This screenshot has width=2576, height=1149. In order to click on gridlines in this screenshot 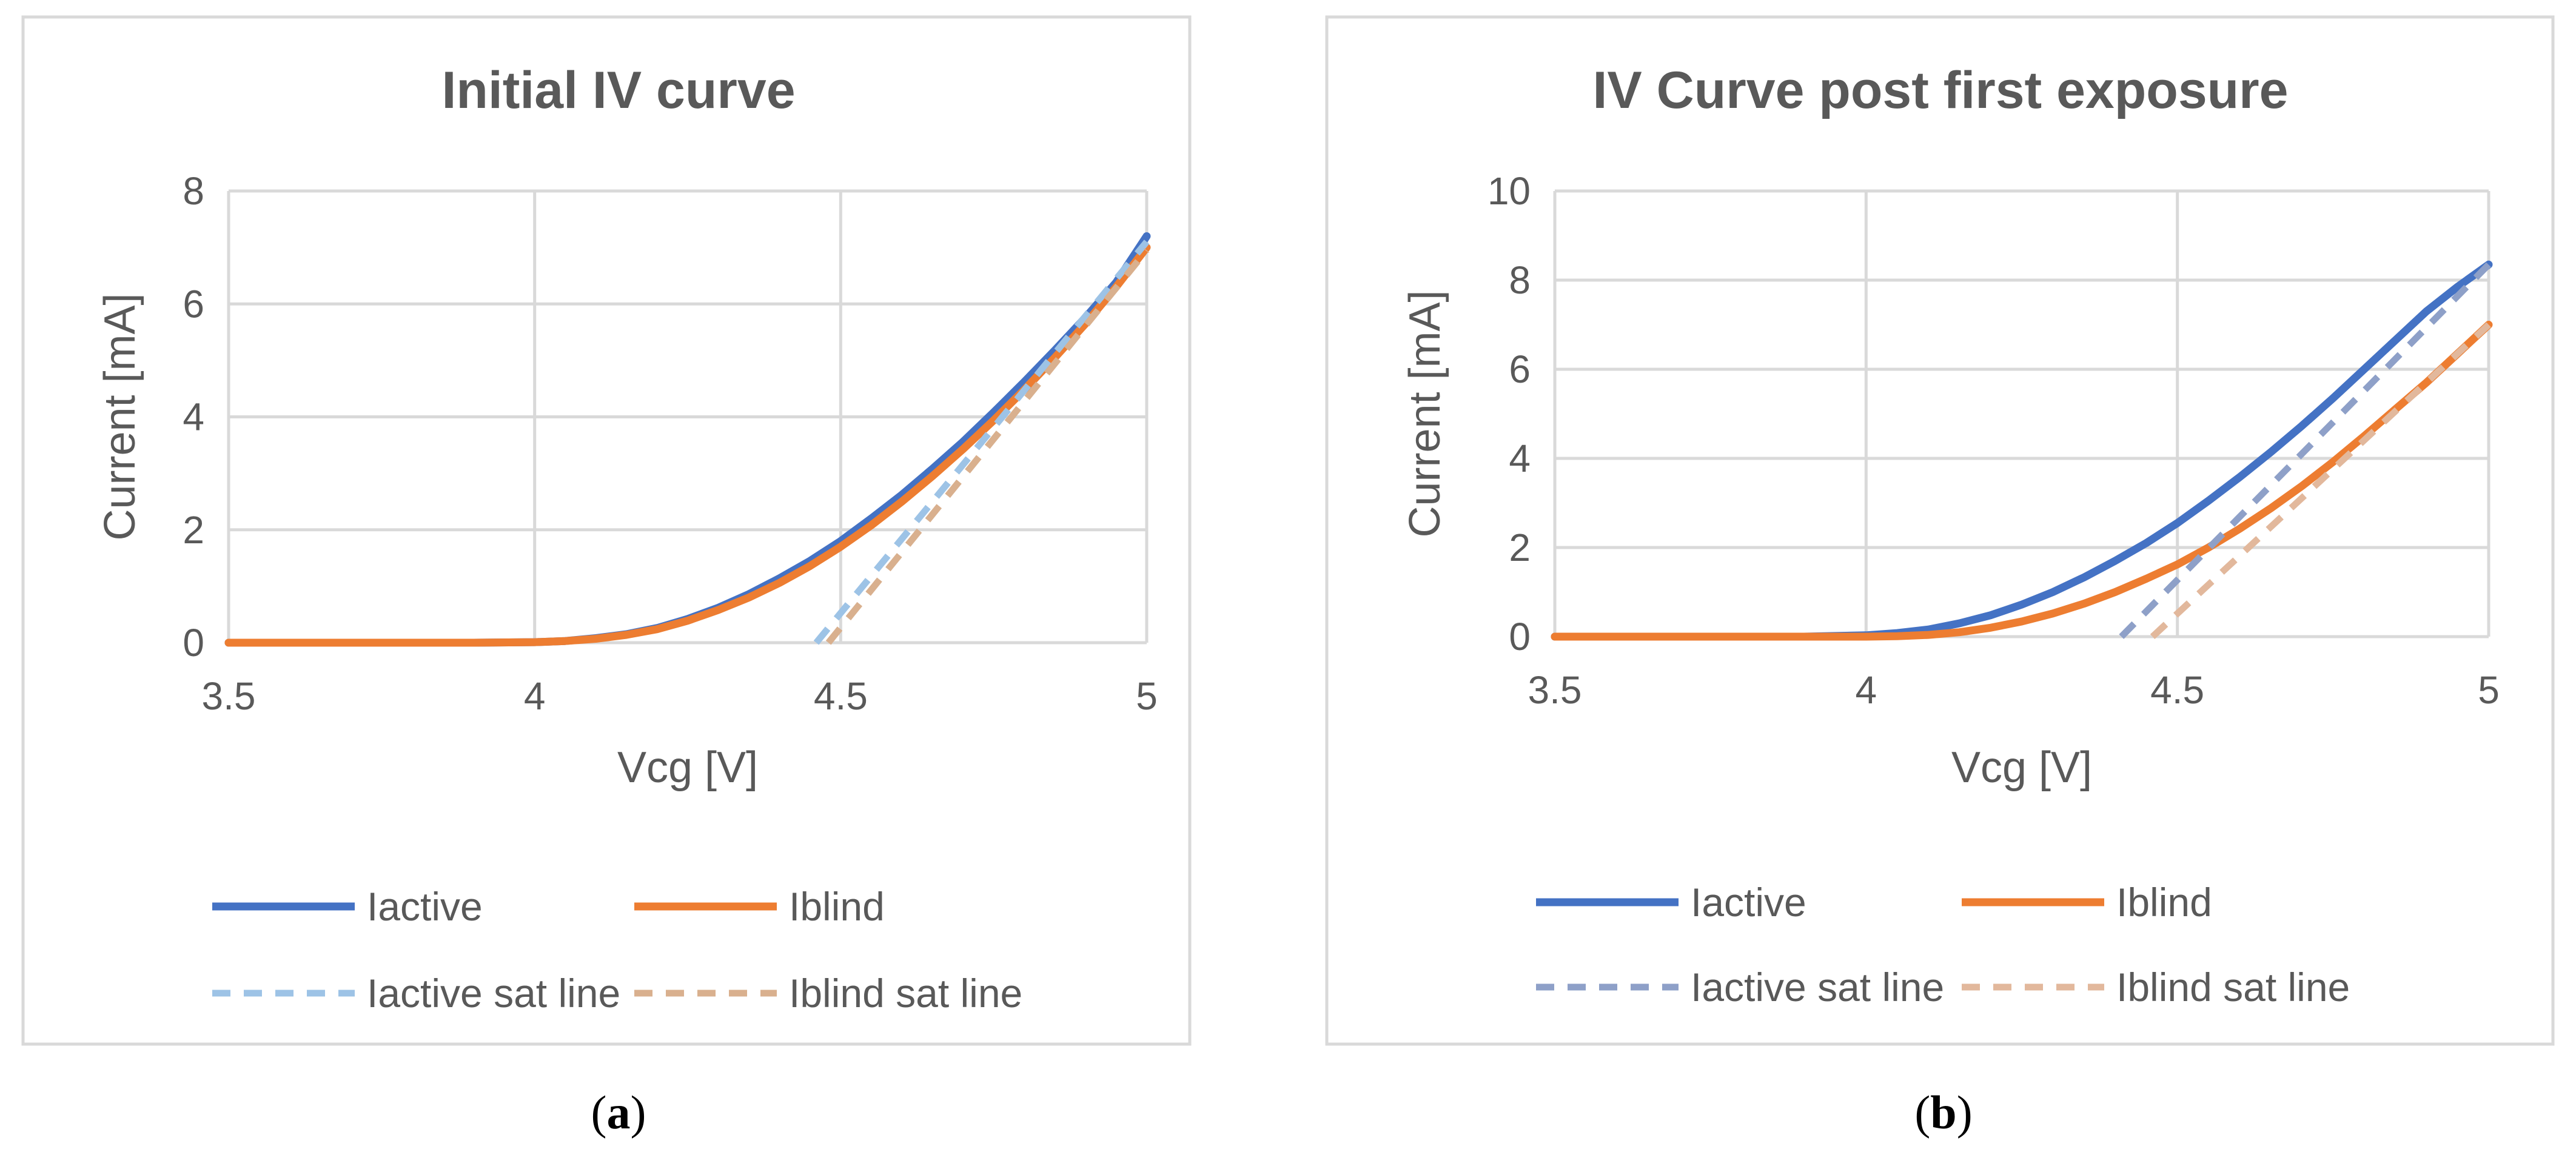, I will do `click(2022, 413)`.